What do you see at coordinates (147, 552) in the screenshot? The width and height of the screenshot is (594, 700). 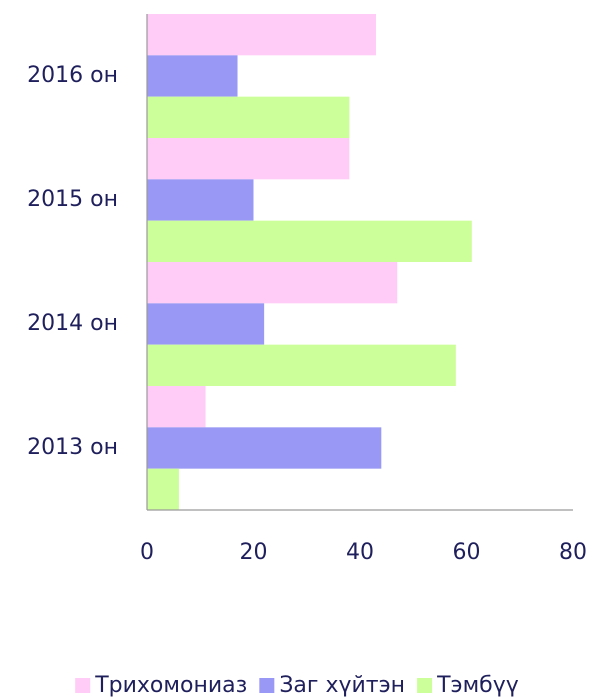 I see `x-tick-label: 0` at bounding box center [147, 552].